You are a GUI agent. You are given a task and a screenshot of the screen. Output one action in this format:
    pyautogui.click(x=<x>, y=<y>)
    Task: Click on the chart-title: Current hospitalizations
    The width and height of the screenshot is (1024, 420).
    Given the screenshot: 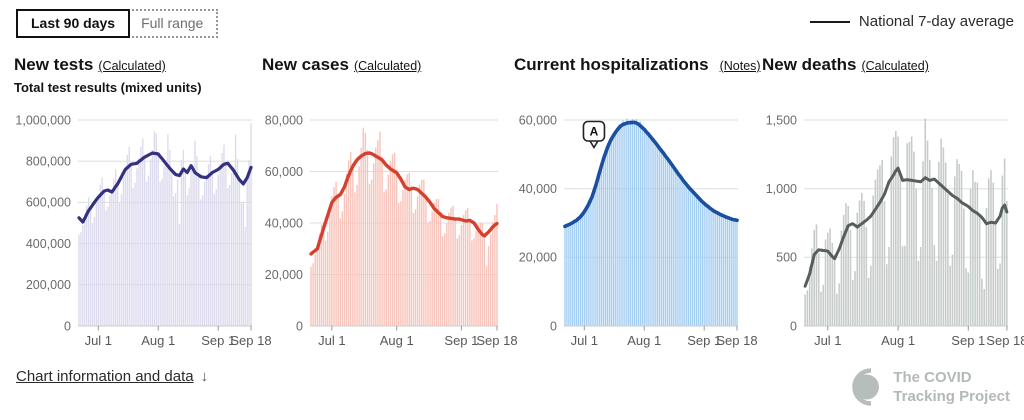 What is the action you would take?
    pyautogui.click(x=611, y=64)
    